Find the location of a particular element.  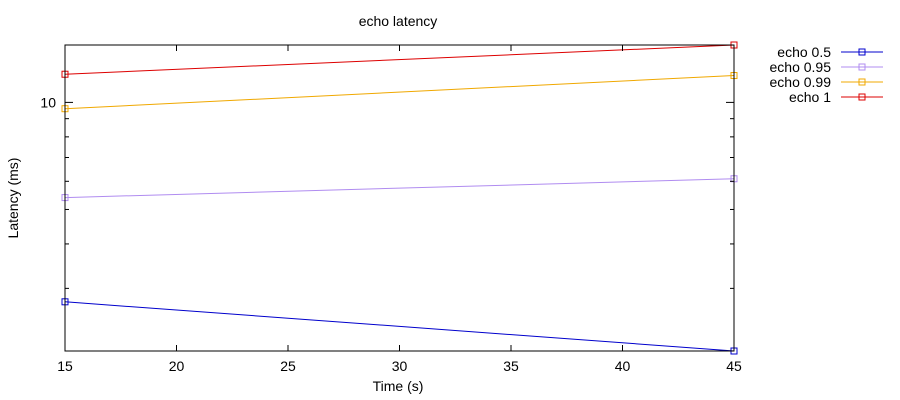

legend-label: echo 0.99 is located at coordinates (801, 82).